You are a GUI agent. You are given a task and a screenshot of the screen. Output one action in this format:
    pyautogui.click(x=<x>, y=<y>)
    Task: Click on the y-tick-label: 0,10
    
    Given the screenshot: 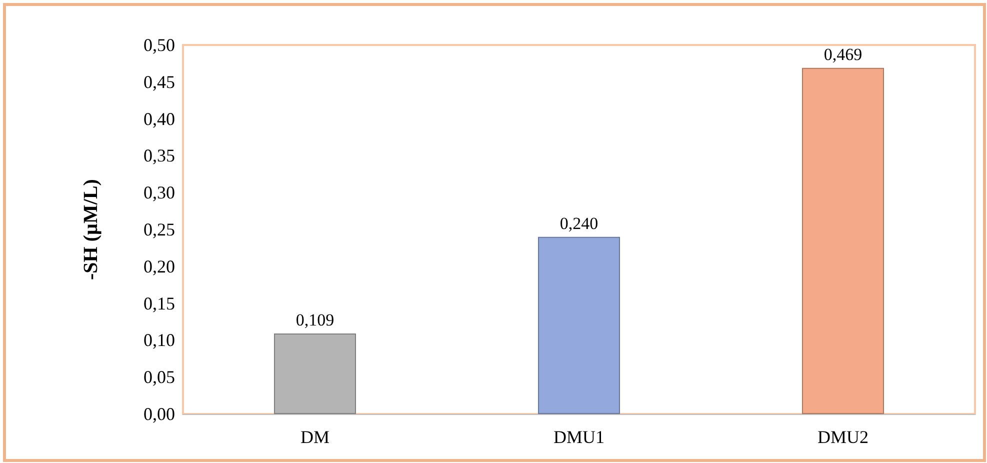 What is the action you would take?
    pyautogui.click(x=159, y=340)
    